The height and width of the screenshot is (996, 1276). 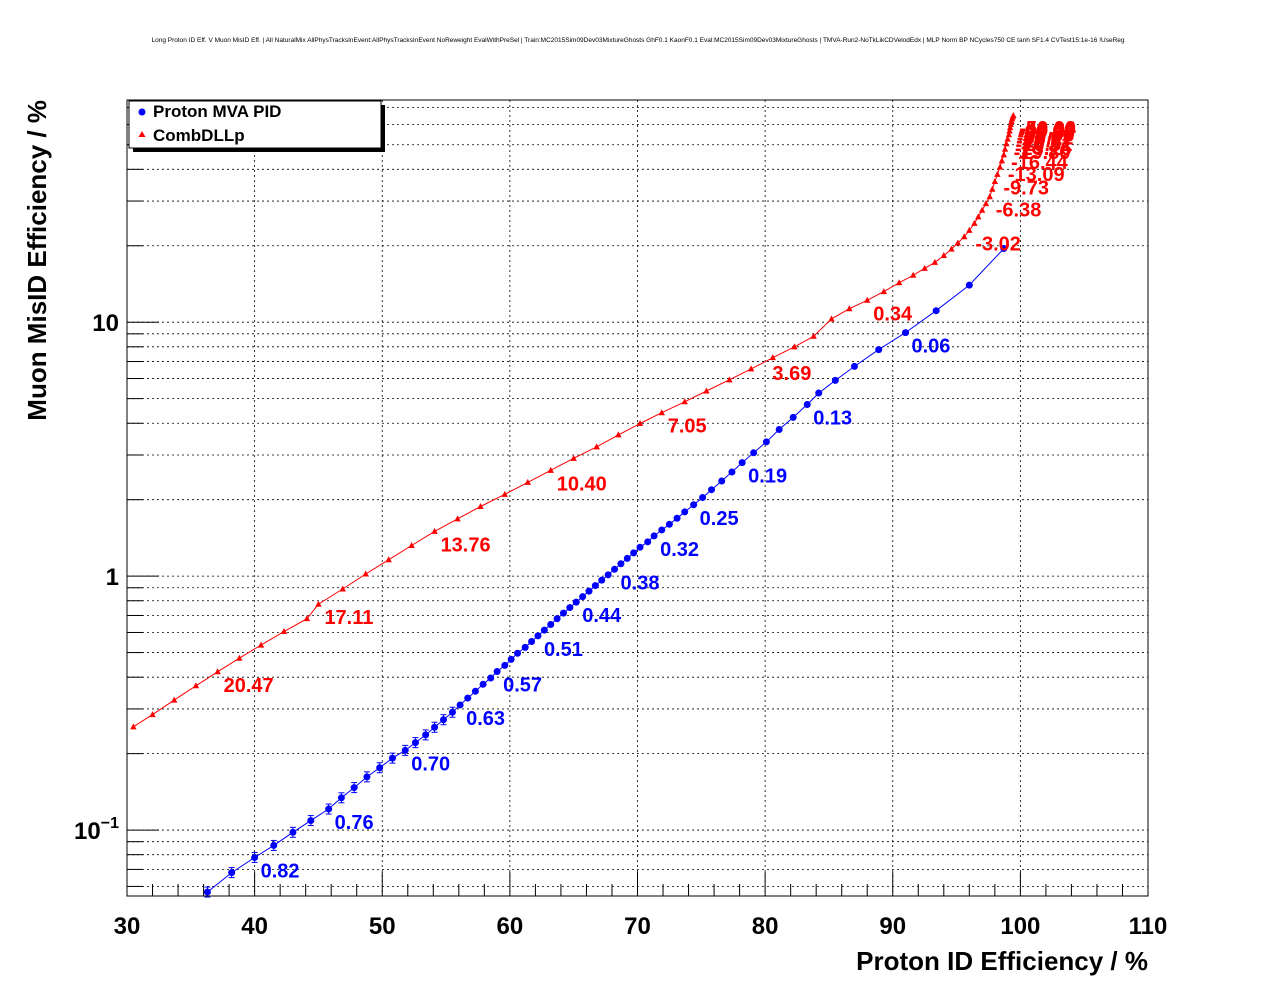 What do you see at coordinates (110, 823) in the screenshot?
I see `y-tick-label-exponent: −1` at bounding box center [110, 823].